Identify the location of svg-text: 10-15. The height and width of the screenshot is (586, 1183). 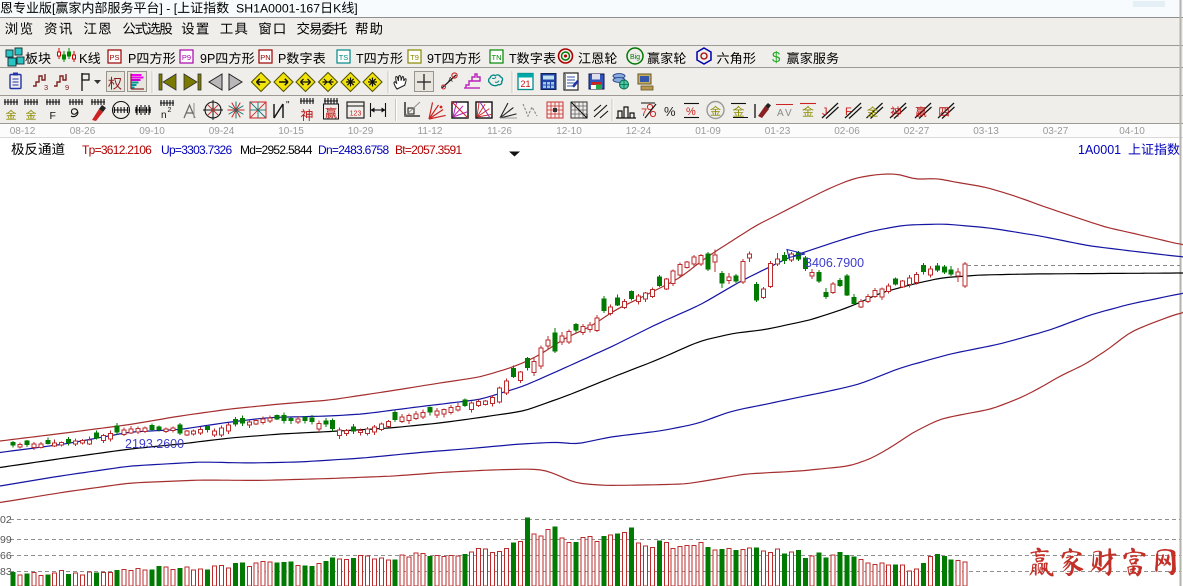
(291, 131).